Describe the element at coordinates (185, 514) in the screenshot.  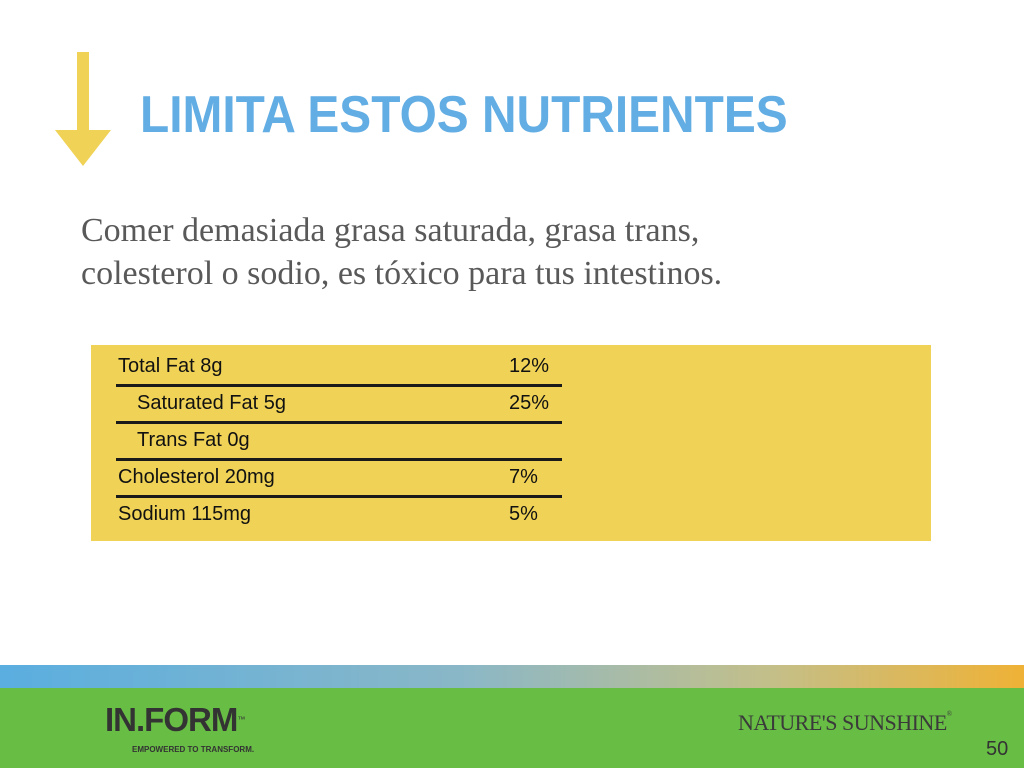
I see `nutrition-label: Sodium 115mg` at that location.